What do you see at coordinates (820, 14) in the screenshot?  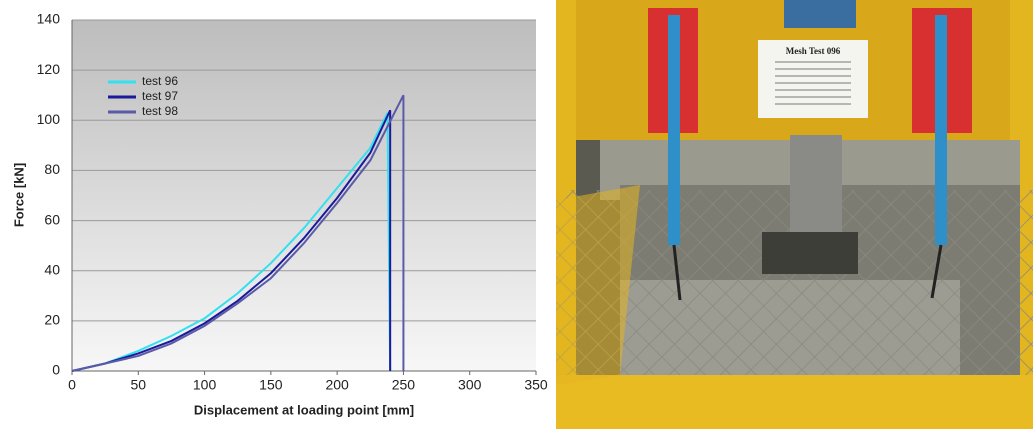 I see `controller` at bounding box center [820, 14].